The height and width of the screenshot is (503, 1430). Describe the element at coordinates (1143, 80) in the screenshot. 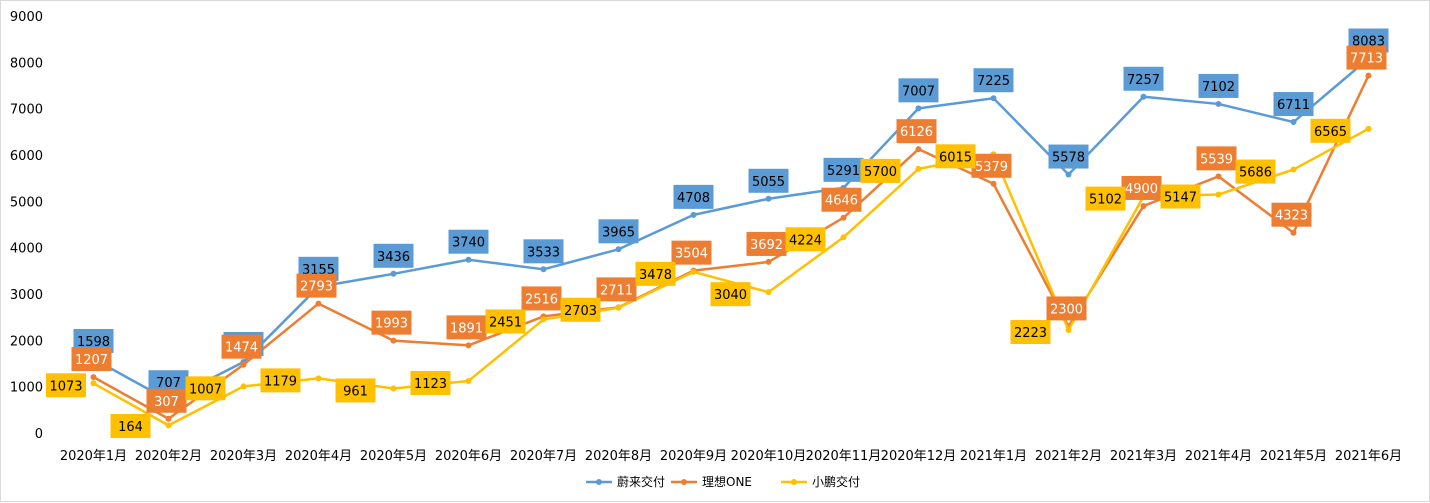

I see `data-label: 7257` at that location.